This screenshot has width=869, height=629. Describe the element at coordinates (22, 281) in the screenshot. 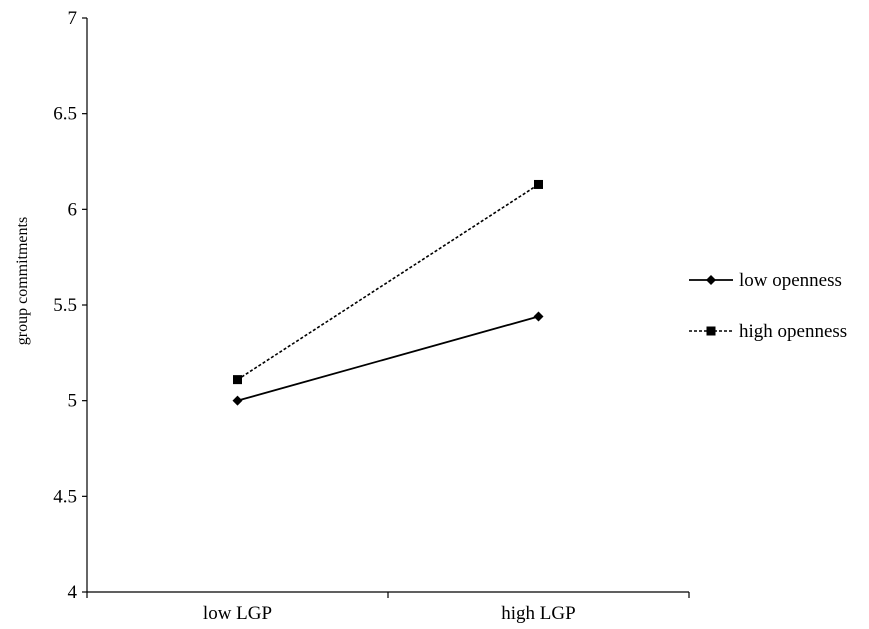

I see `y-axis-title: group commitments` at that location.